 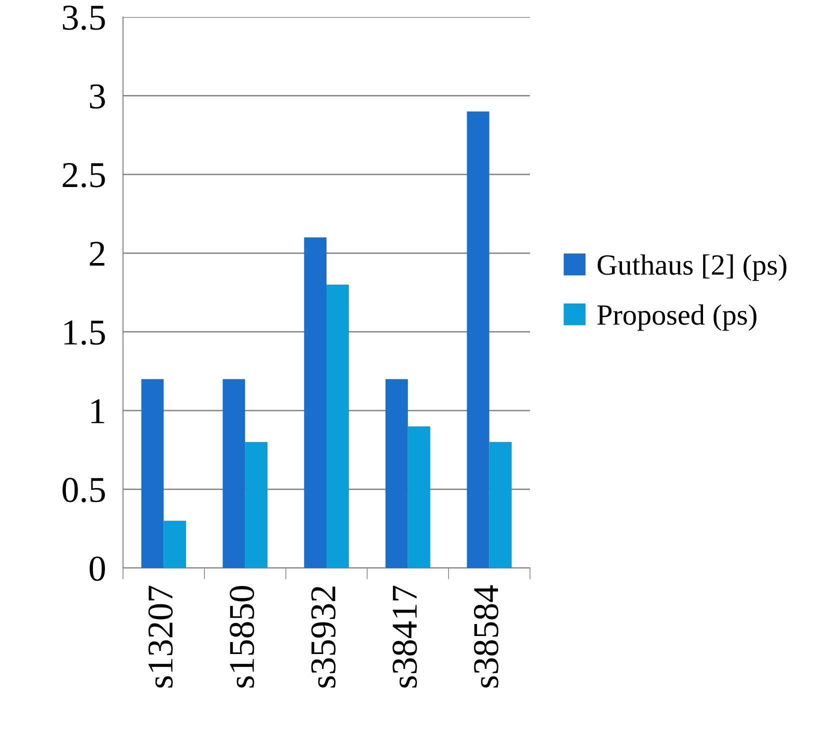 I want to click on x-tick-label: s15850, so click(x=242, y=637).